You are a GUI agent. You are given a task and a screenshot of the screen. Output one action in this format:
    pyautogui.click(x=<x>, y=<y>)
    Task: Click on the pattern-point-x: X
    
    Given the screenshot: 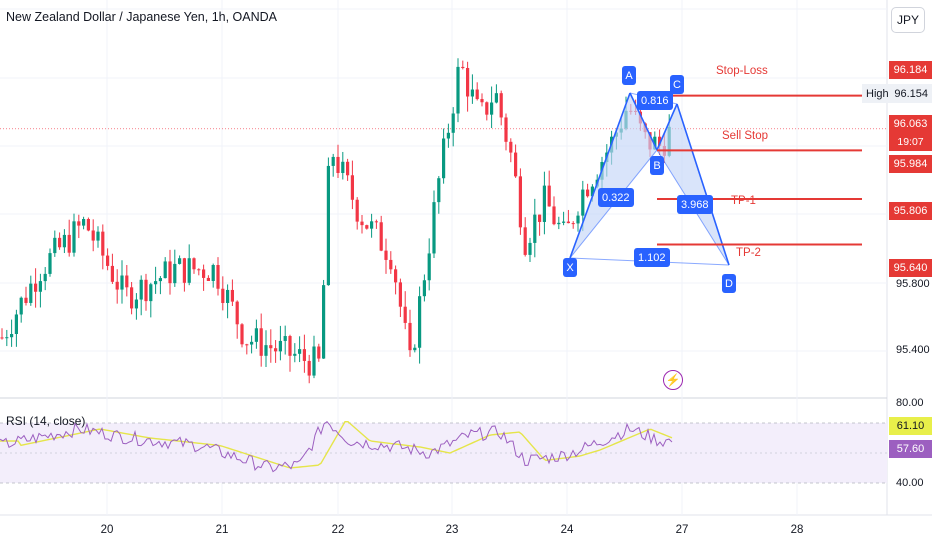 What is the action you would take?
    pyautogui.click(x=570, y=267)
    